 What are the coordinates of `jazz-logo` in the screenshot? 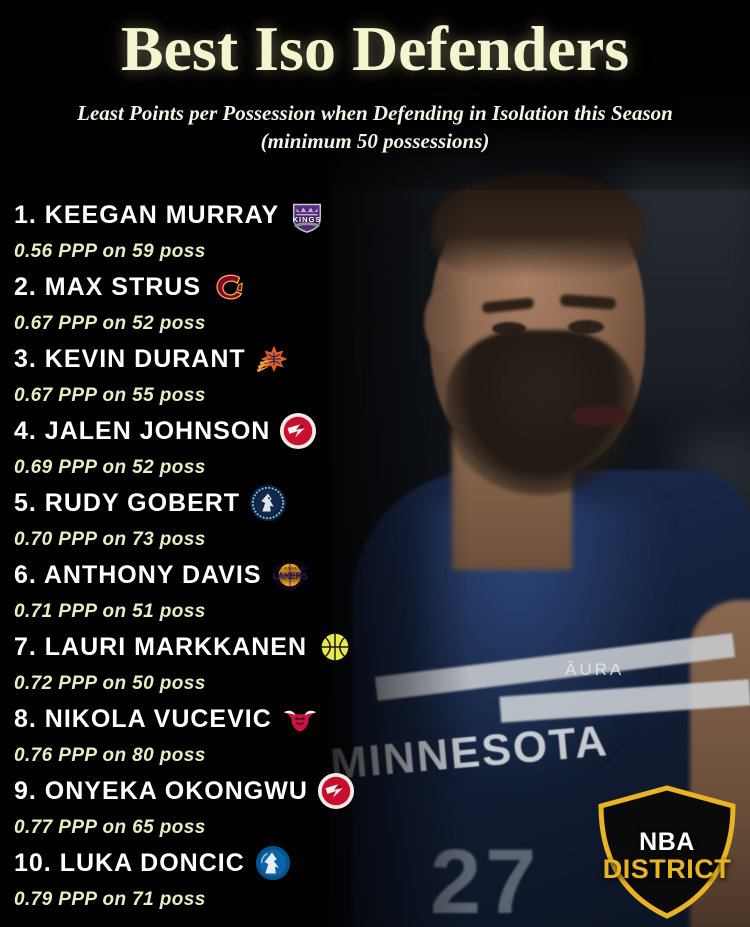 It's located at (335, 647).